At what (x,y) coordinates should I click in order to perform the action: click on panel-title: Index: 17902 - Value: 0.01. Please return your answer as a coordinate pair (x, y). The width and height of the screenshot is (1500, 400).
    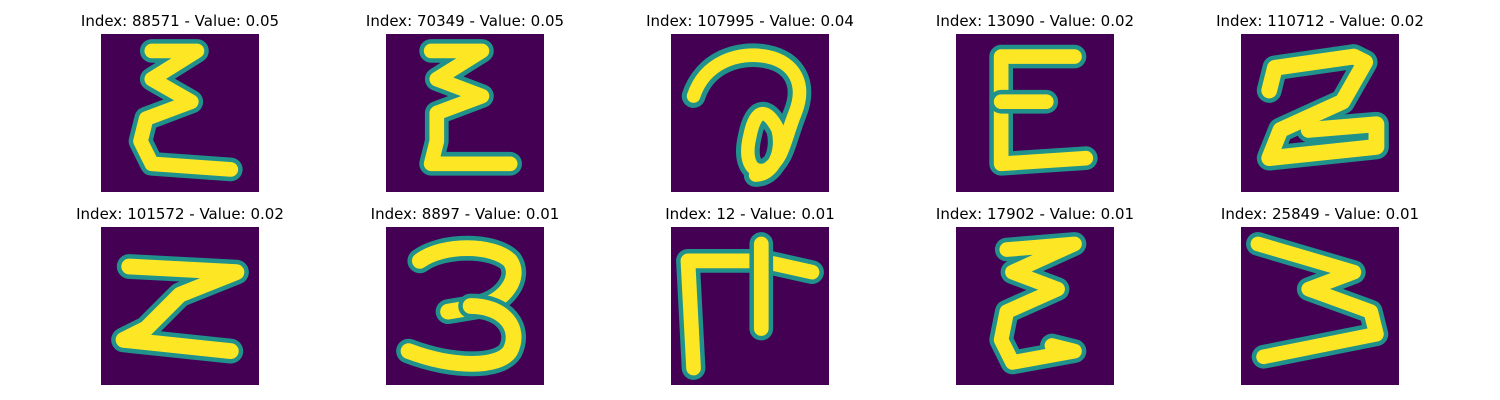
    Looking at the image, I should click on (1035, 214).